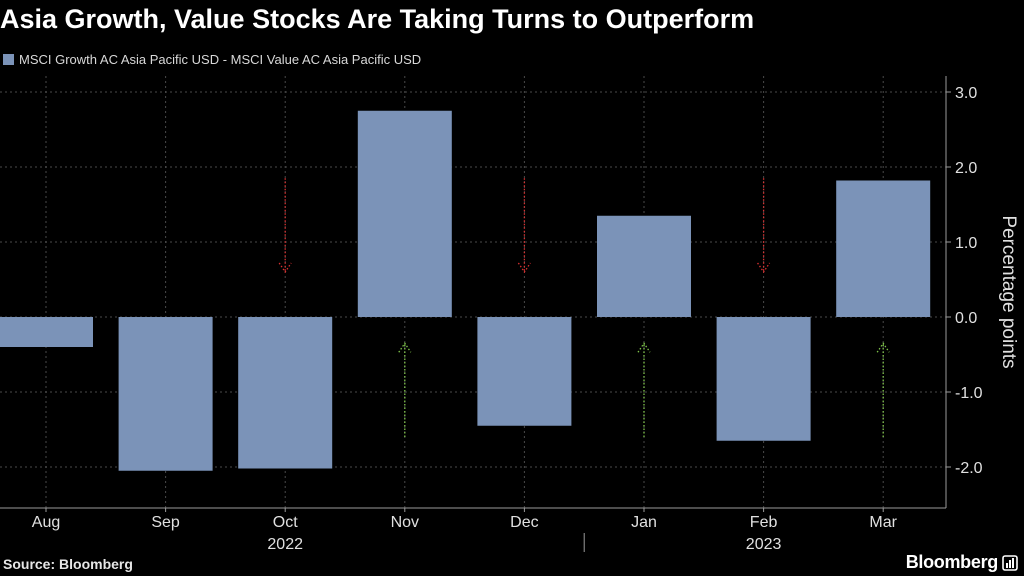 The image size is (1024, 576). Describe the element at coordinates (405, 347) in the screenshot. I see `up-arrow-nov-head` at that location.